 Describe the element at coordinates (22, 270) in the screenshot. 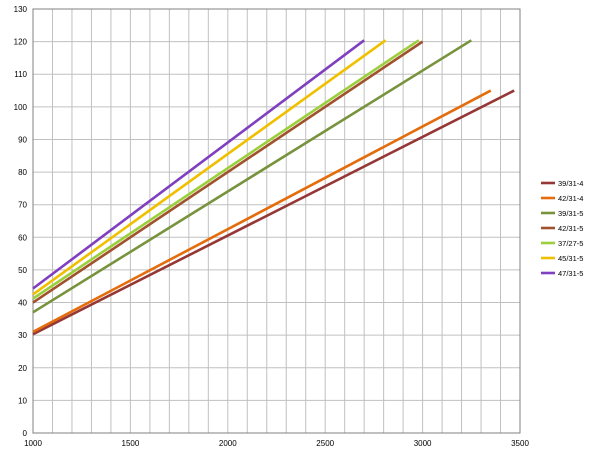

I see `y-tick-label: 50` at that location.